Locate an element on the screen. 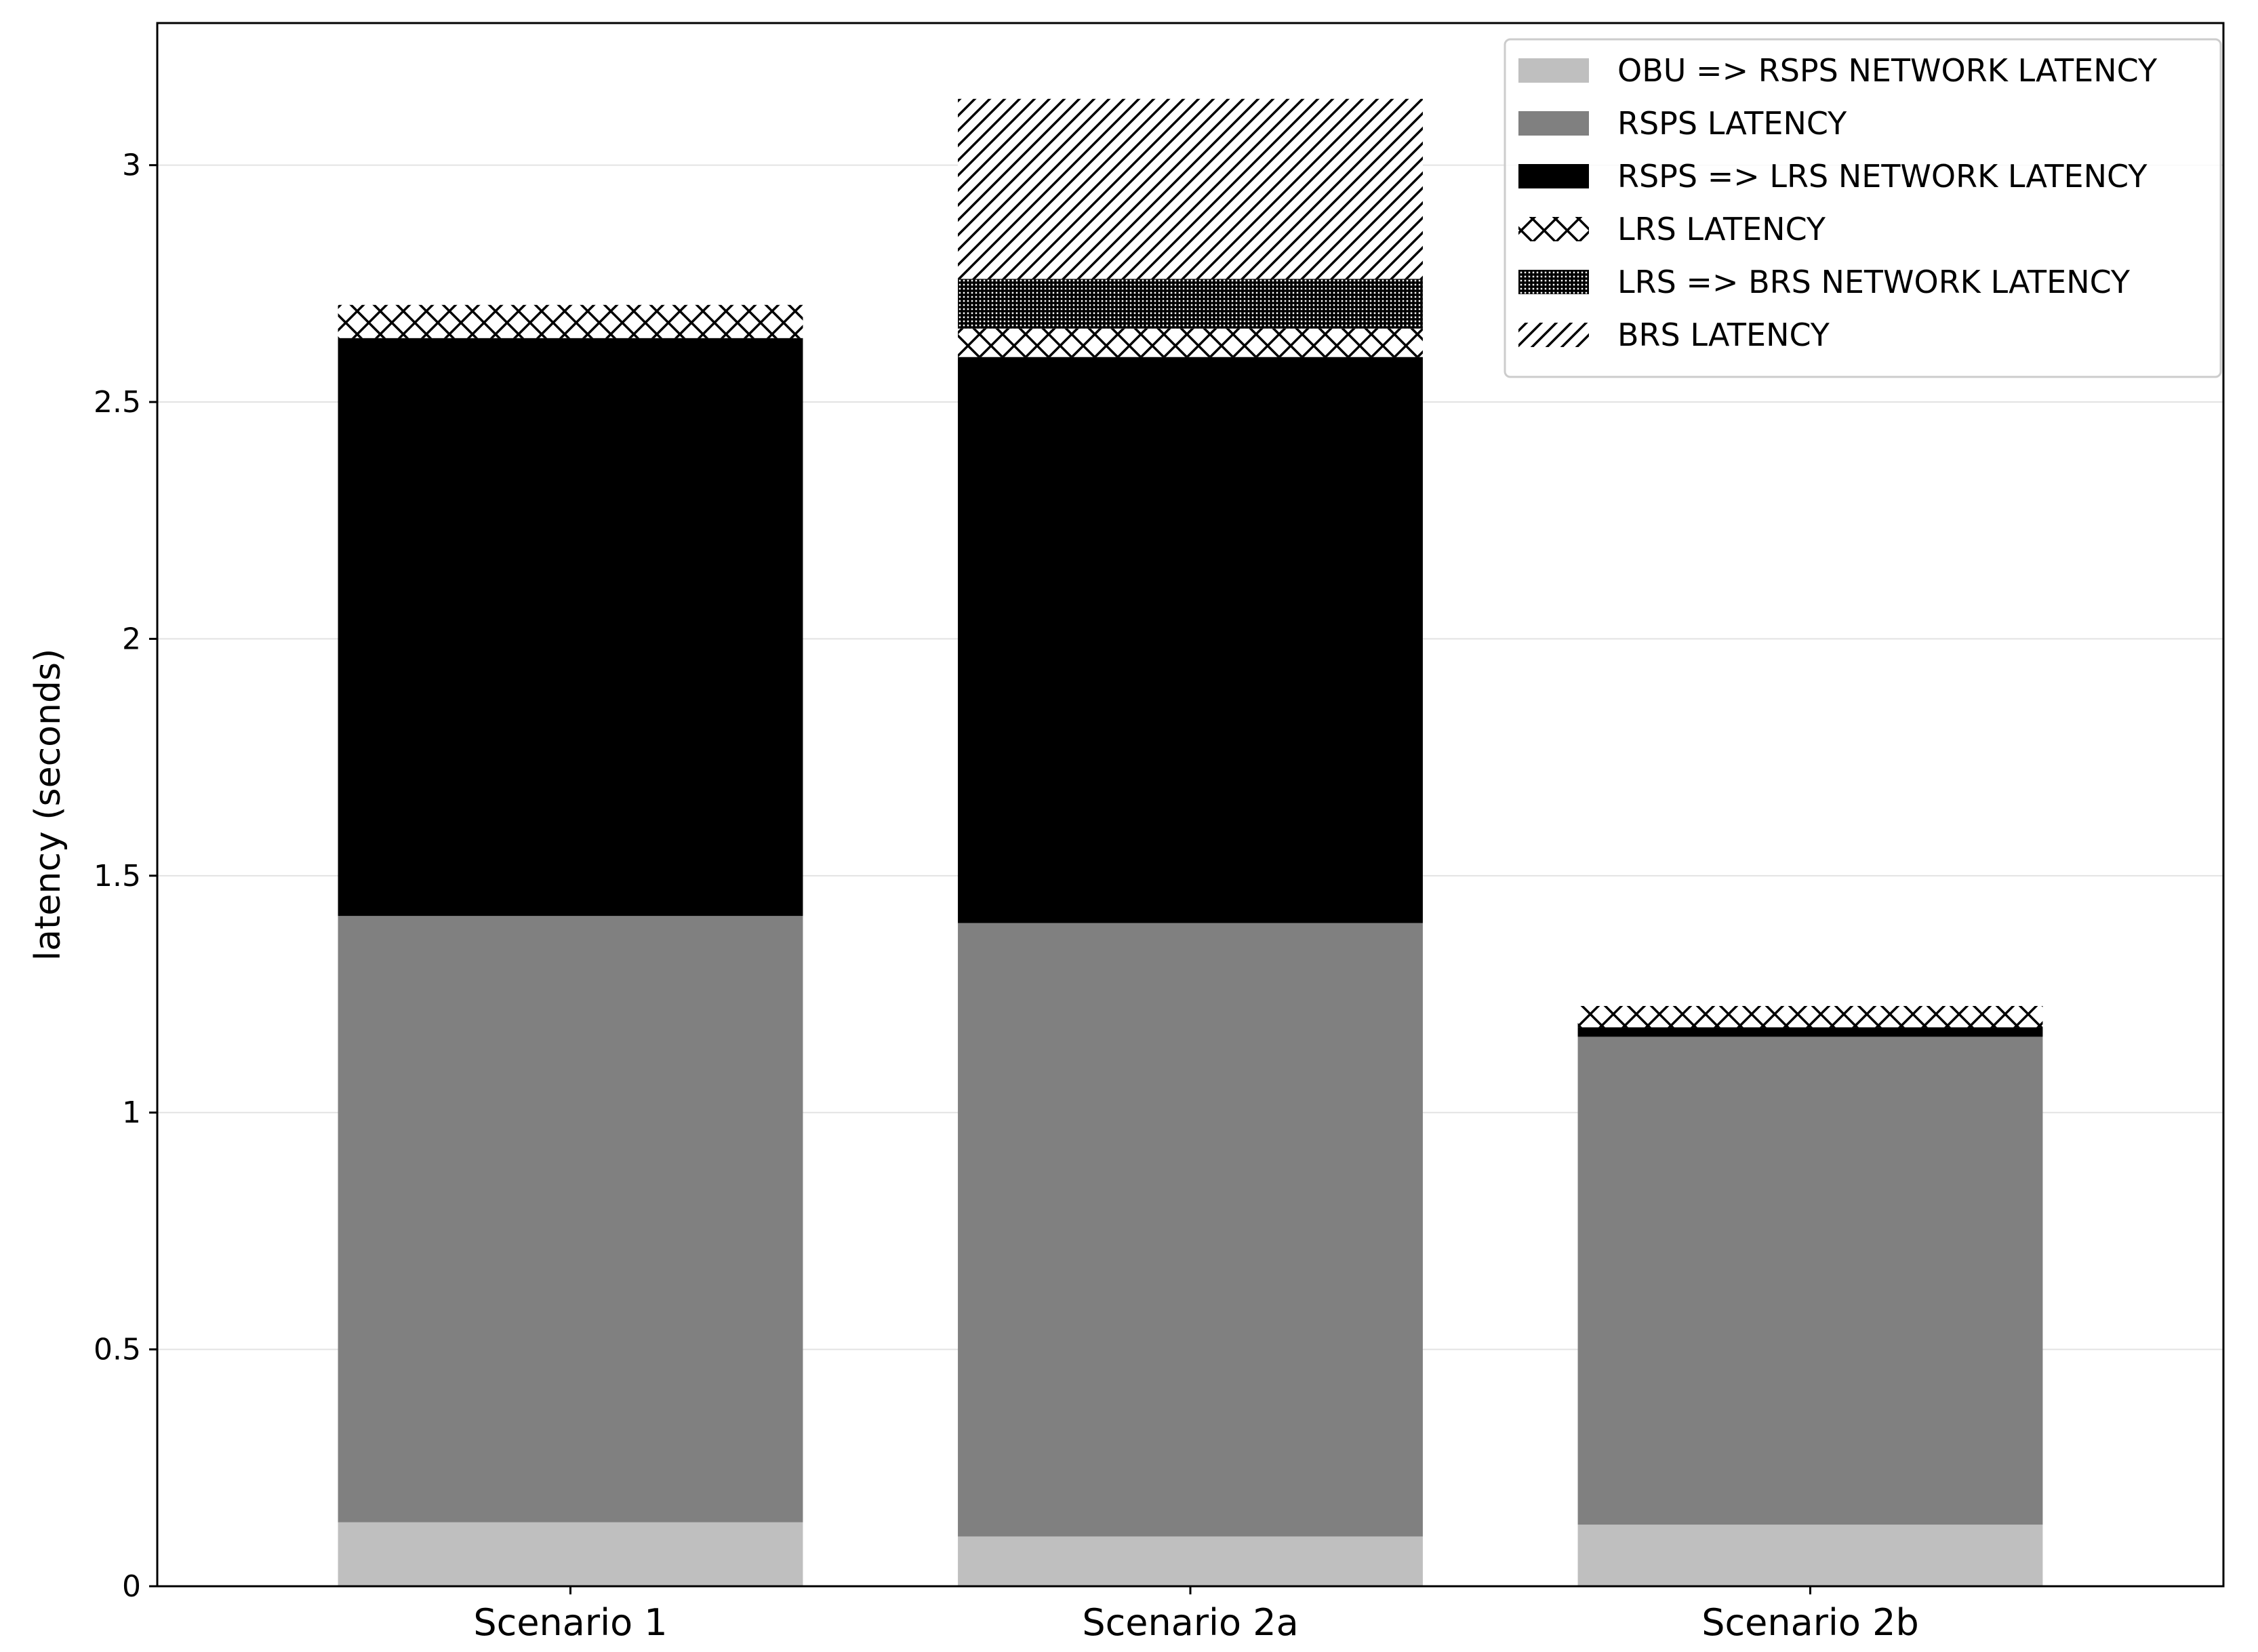 This screenshot has width=2258, height=1652. legend-item: RSPS LATENCY is located at coordinates (1682, 123).